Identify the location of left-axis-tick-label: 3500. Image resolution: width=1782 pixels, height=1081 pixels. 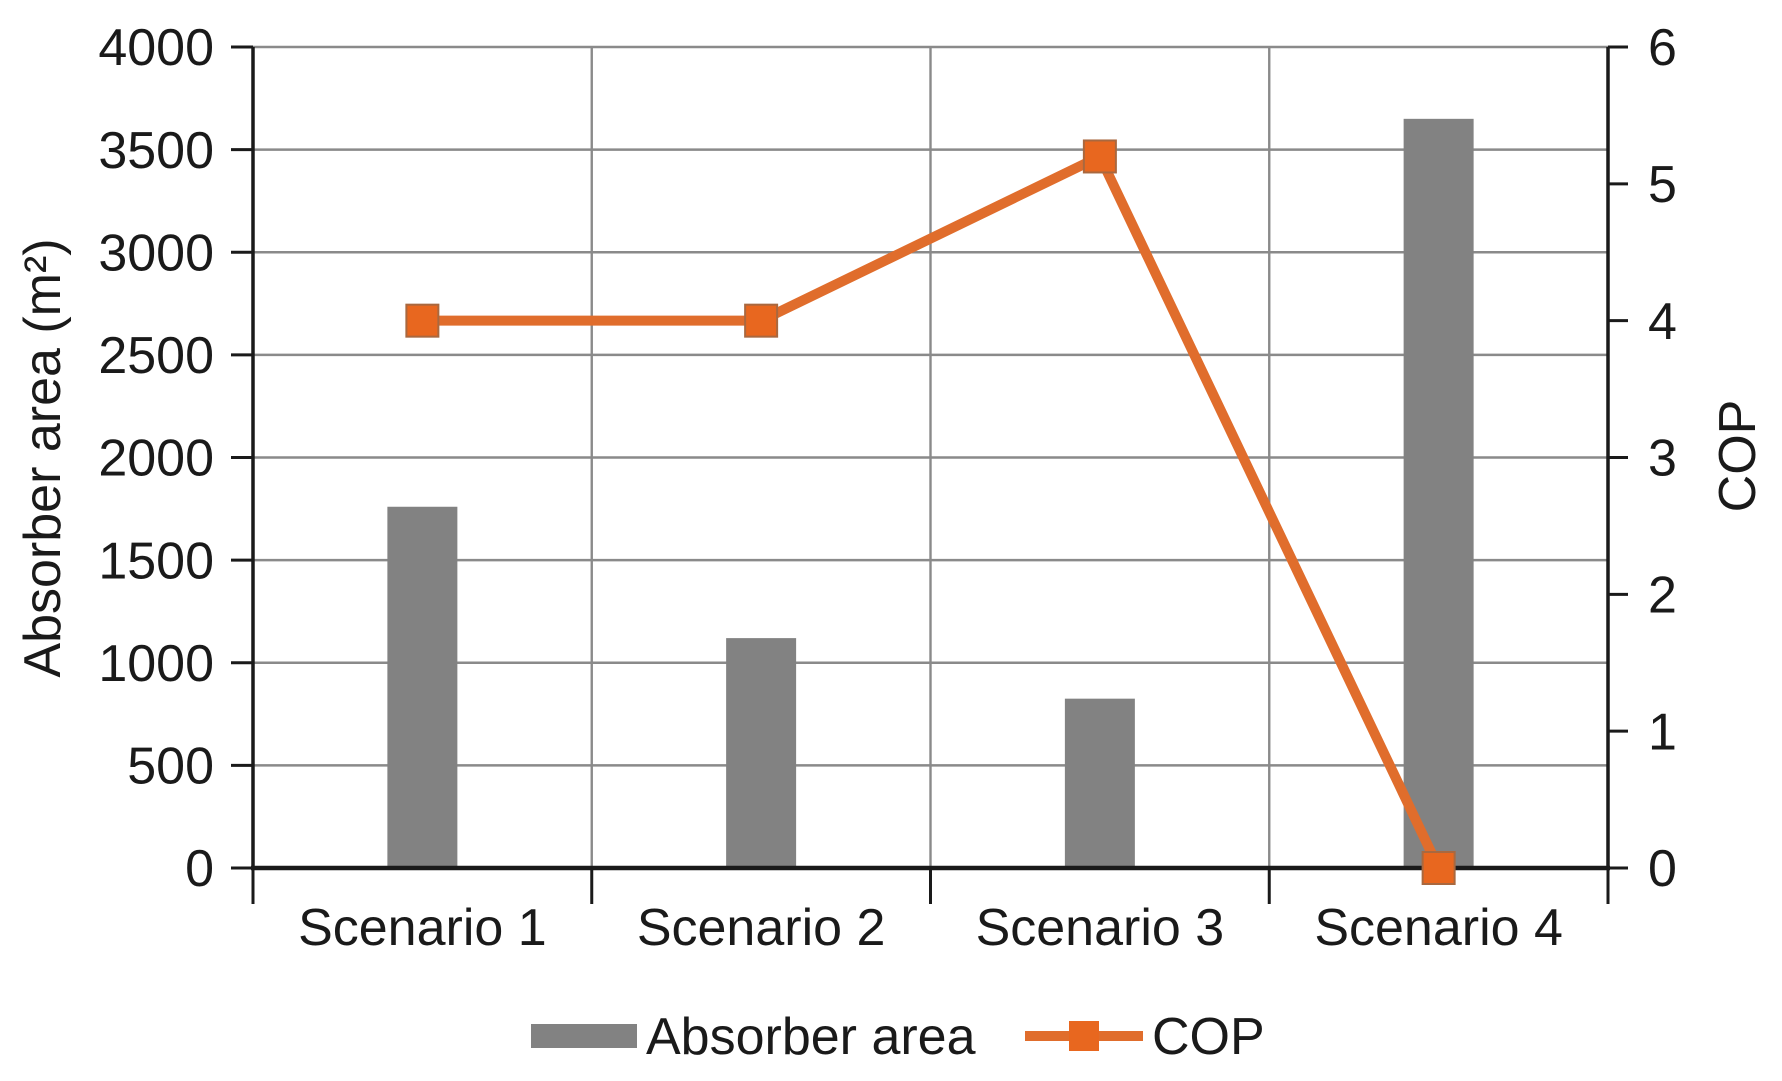
(156, 151).